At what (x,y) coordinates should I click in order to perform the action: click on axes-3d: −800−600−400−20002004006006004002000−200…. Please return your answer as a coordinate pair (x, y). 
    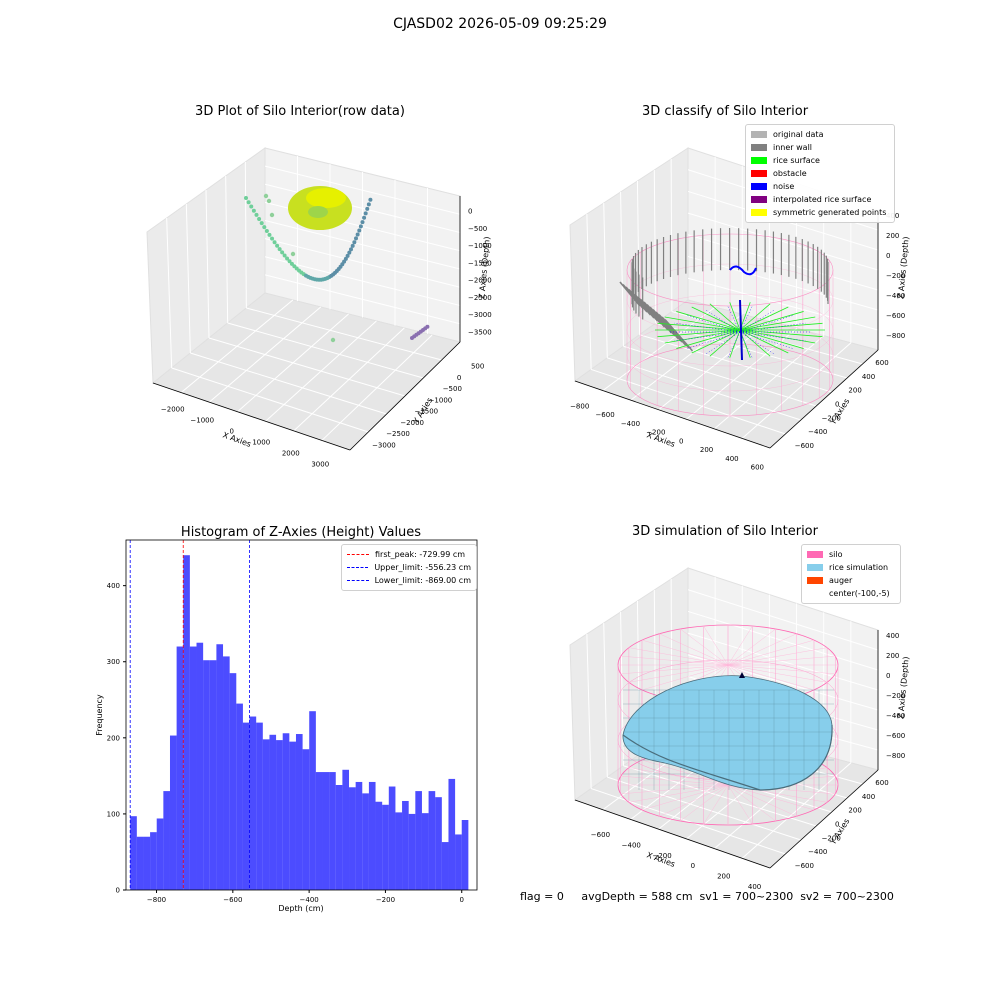
    Looking at the image, I should click on (740, 309).